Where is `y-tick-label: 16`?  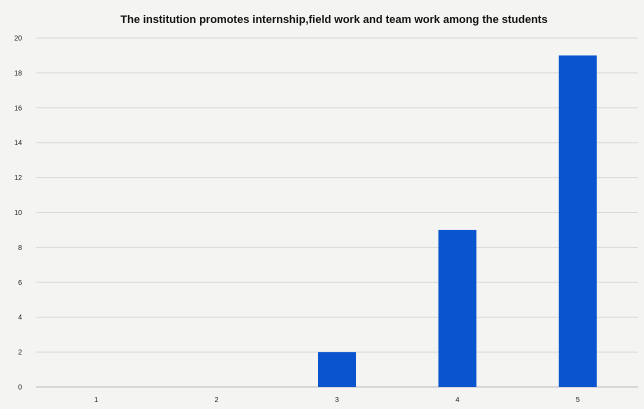
y-tick-label: 16 is located at coordinates (18, 108).